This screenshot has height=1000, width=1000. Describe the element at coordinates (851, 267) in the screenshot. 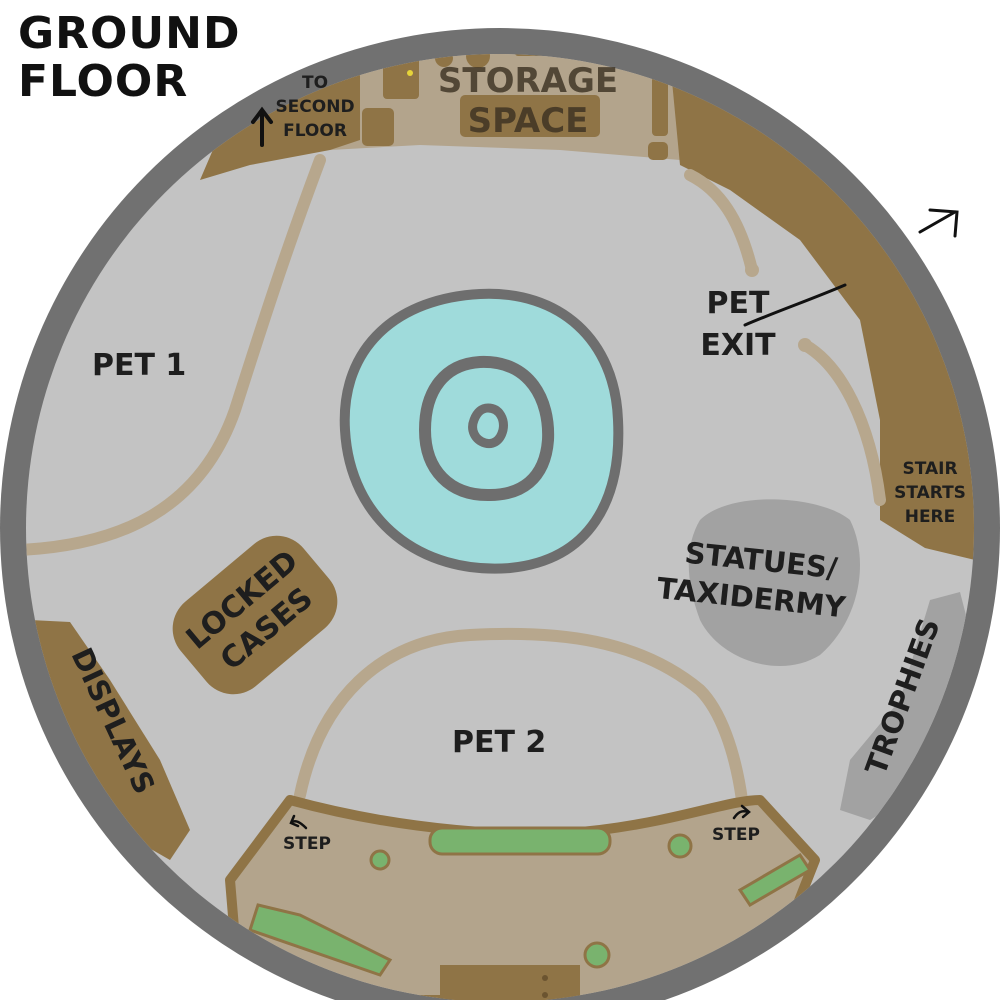

I see `exit-arrow-icon` at that location.